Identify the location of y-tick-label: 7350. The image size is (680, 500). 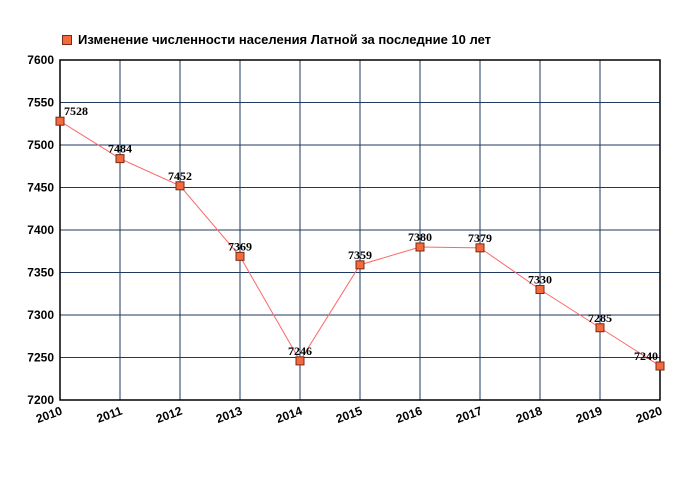
(40, 273).